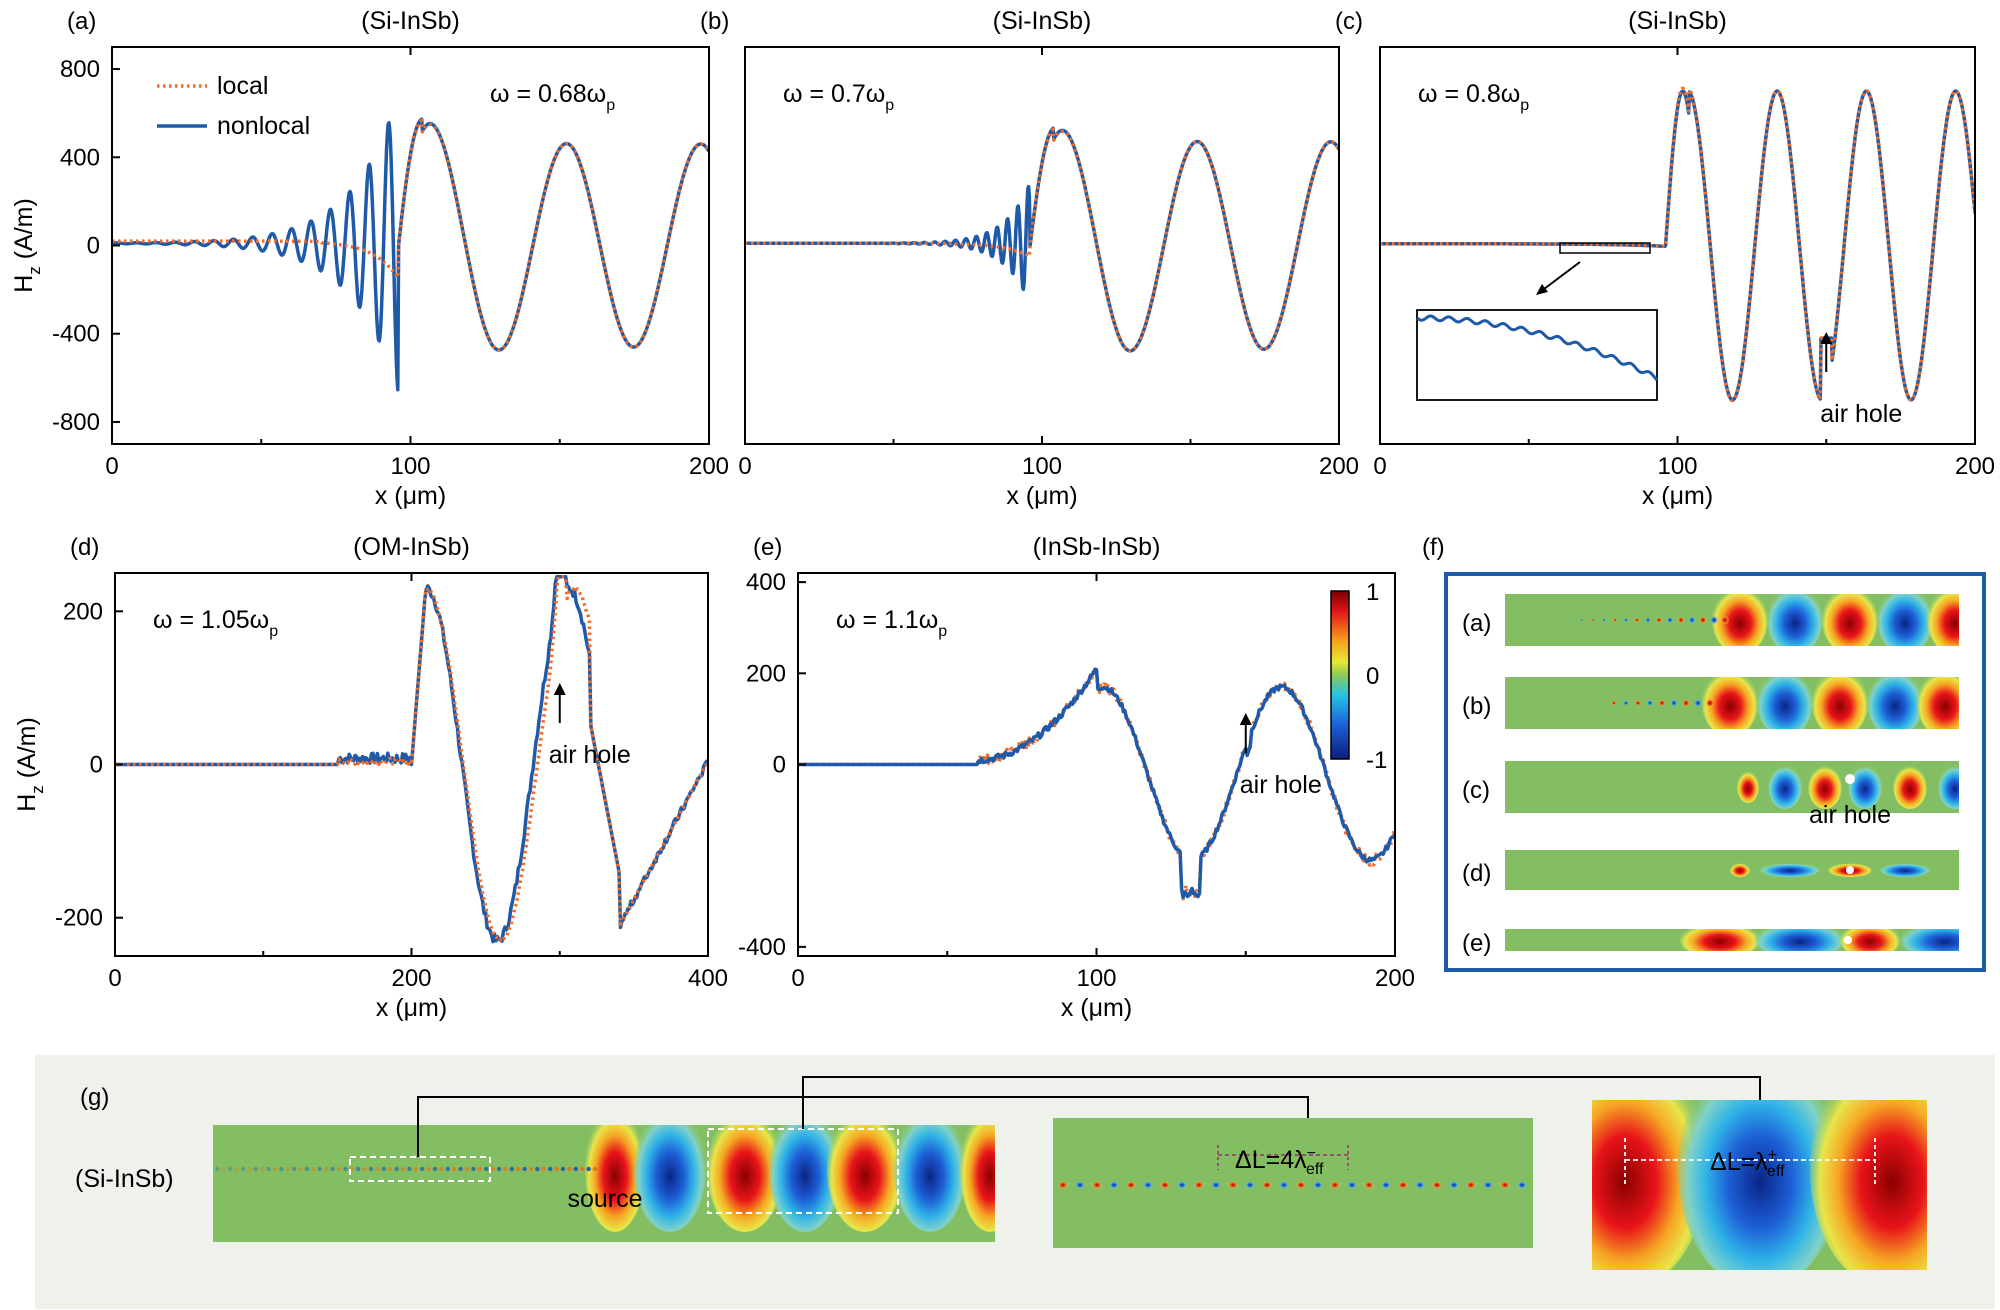 The width and height of the screenshot is (2000, 1310). What do you see at coordinates (766, 673) in the screenshot?
I see `ytick-label-e-1: 200` at bounding box center [766, 673].